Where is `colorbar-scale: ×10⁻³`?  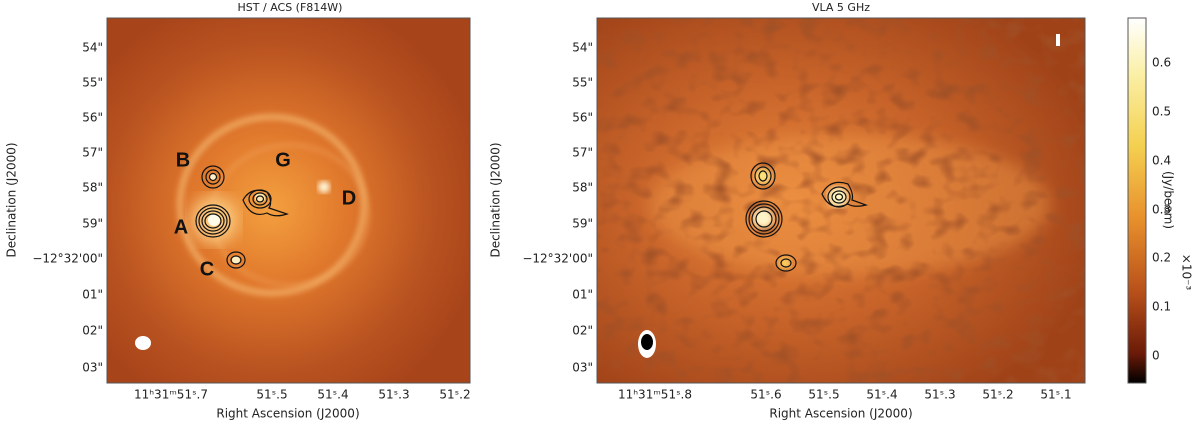 colorbar-scale: ×10⁻³ is located at coordinates (1187, 272).